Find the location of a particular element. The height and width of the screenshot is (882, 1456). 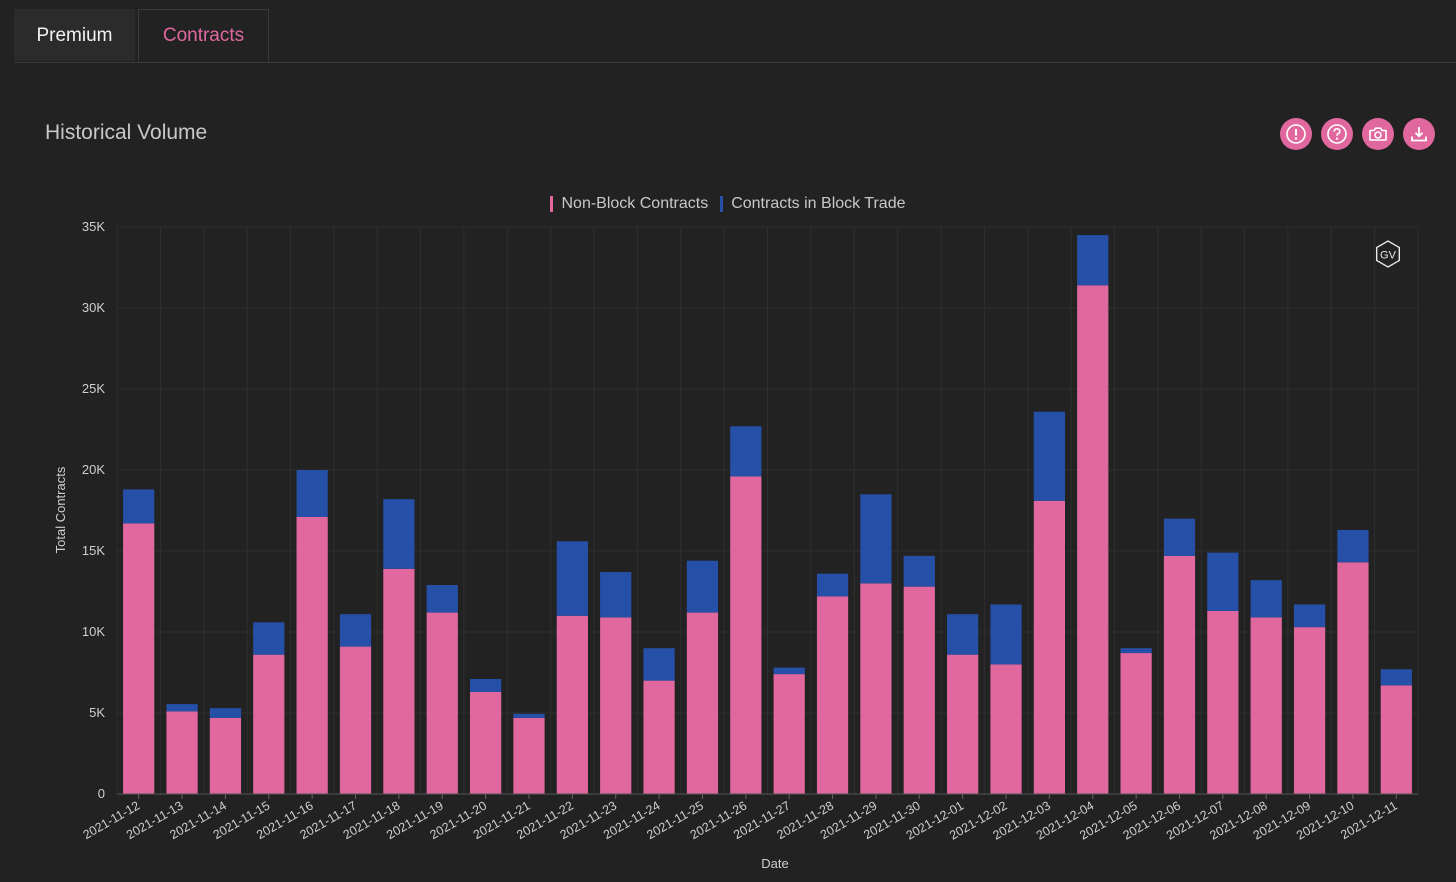

y-axis-ticks: 0 5K 10K 15K 20K 25K 30K 35K is located at coordinates (93, 510).